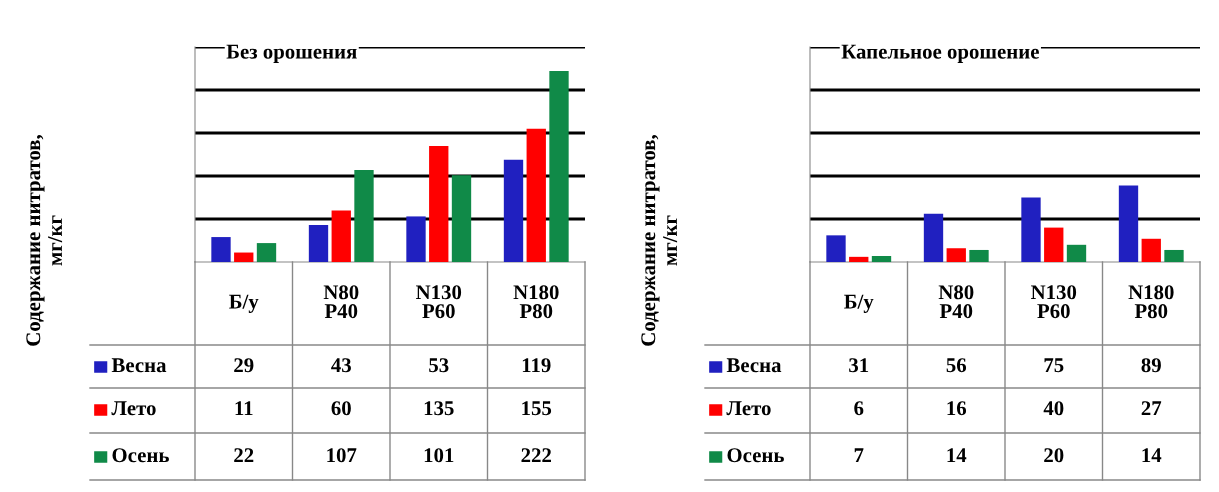  What do you see at coordinates (1151, 365) in the screenshot?
I see `data-label: 89` at bounding box center [1151, 365].